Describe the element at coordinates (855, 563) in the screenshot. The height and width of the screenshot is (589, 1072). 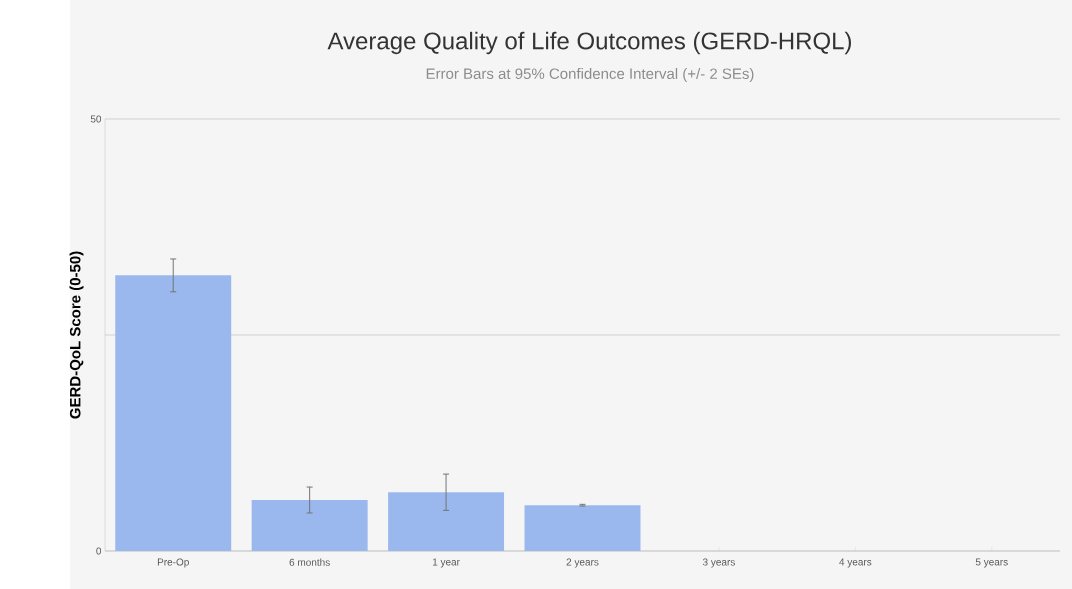
I see `x-tick-label: 4 years` at that location.